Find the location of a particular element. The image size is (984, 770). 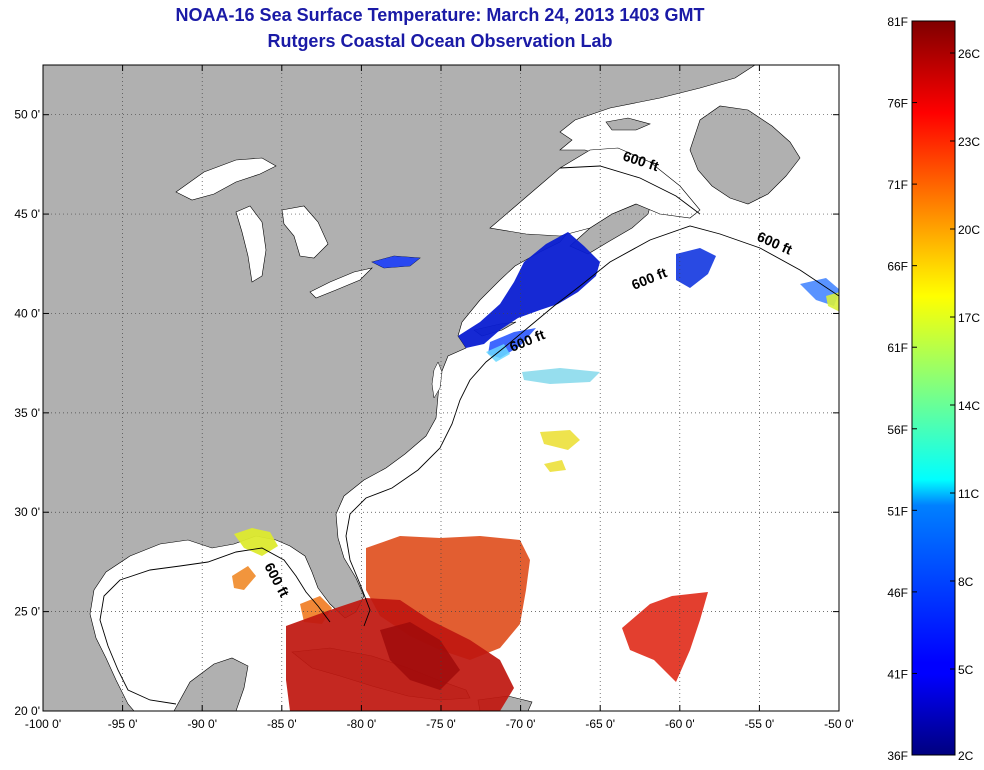

colorbar-c-label: 11C is located at coordinates (968, 494).